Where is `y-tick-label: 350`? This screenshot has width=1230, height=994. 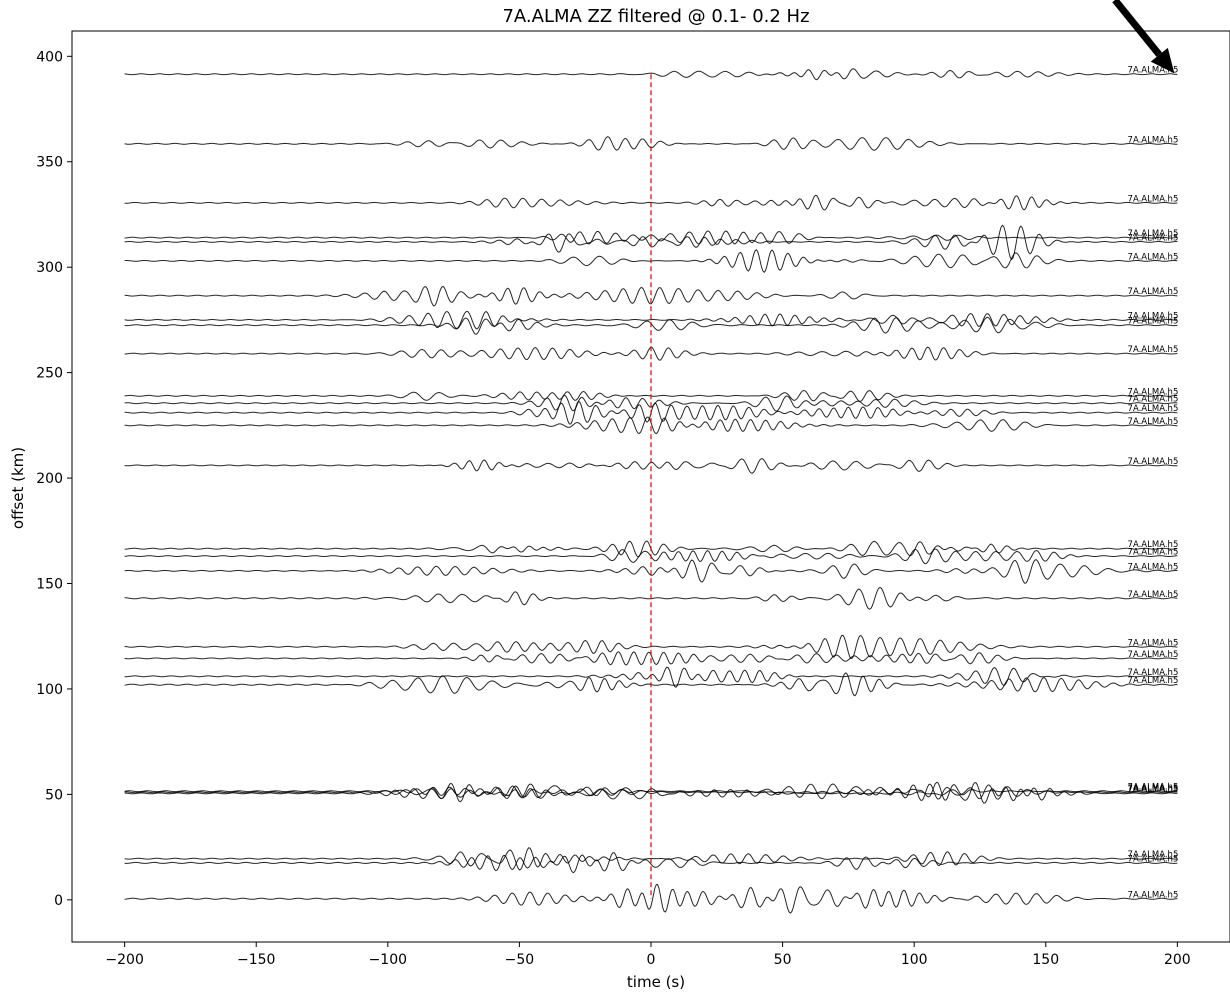
y-tick-label: 350 is located at coordinates (49, 163).